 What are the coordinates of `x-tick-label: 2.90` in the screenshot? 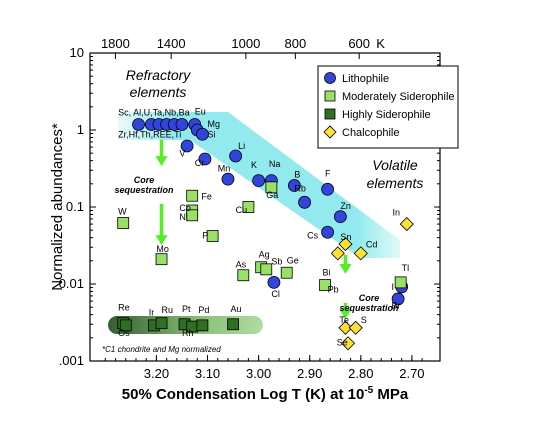 It's located at (309, 373).